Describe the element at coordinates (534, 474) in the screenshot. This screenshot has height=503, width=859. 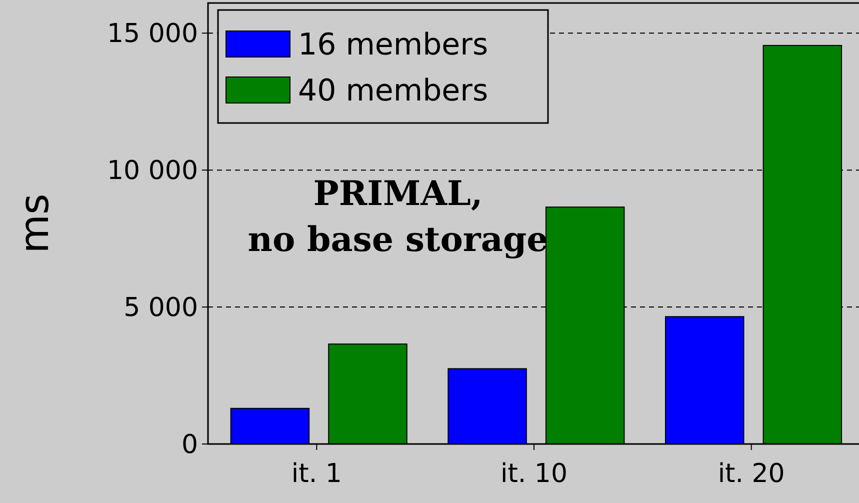
I see `x-tick-label: it. 10` at that location.